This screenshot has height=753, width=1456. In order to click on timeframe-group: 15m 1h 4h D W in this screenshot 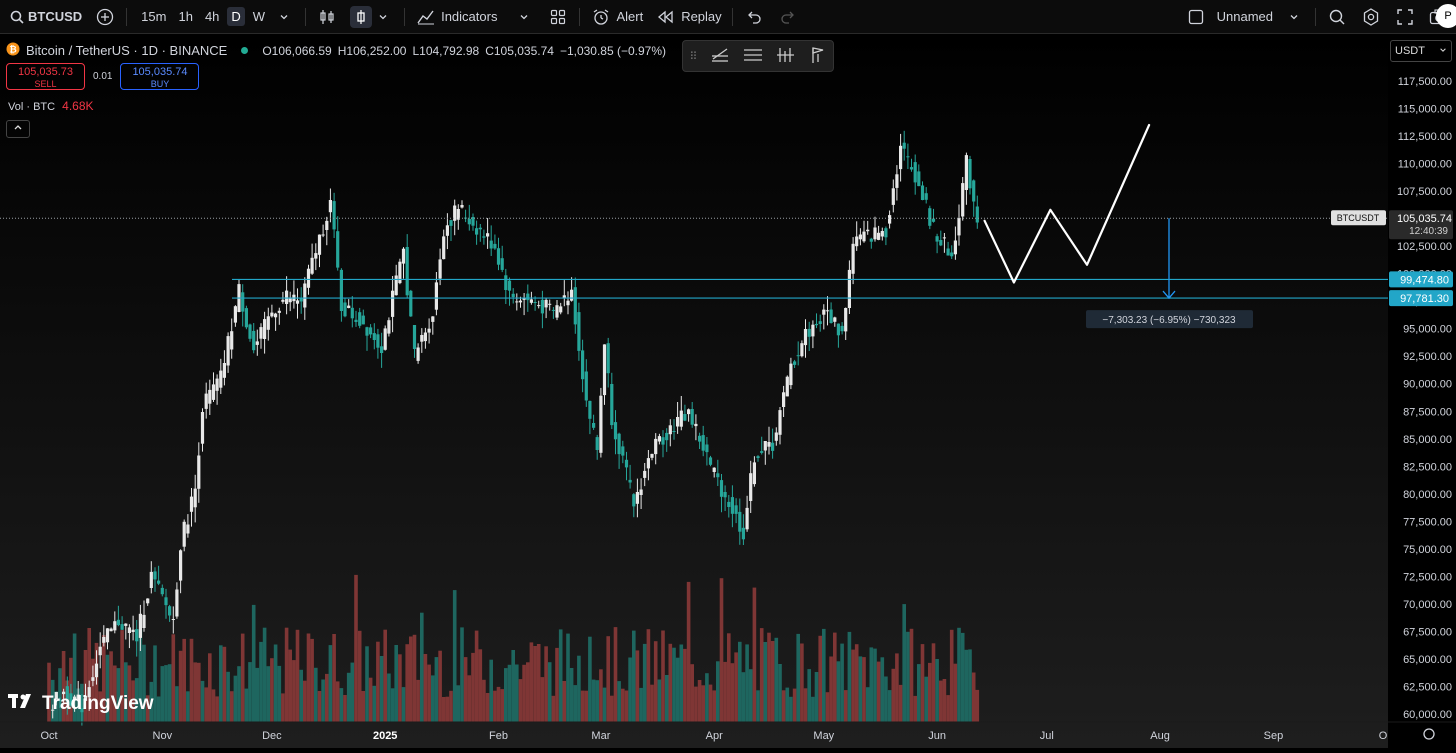, I will do `click(216, 16)`.